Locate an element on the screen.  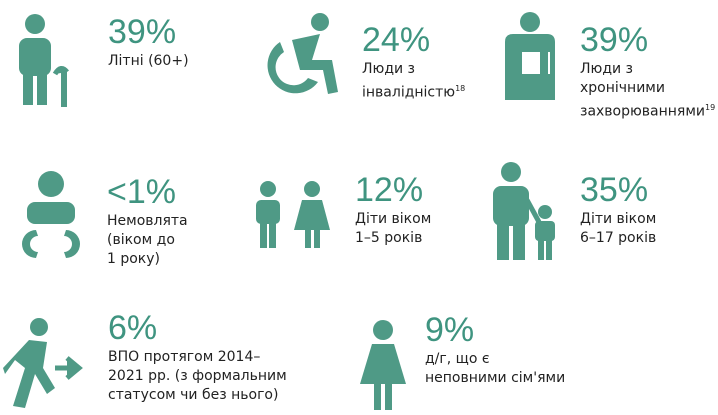
label: 1–5 років is located at coordinates (389, 238).